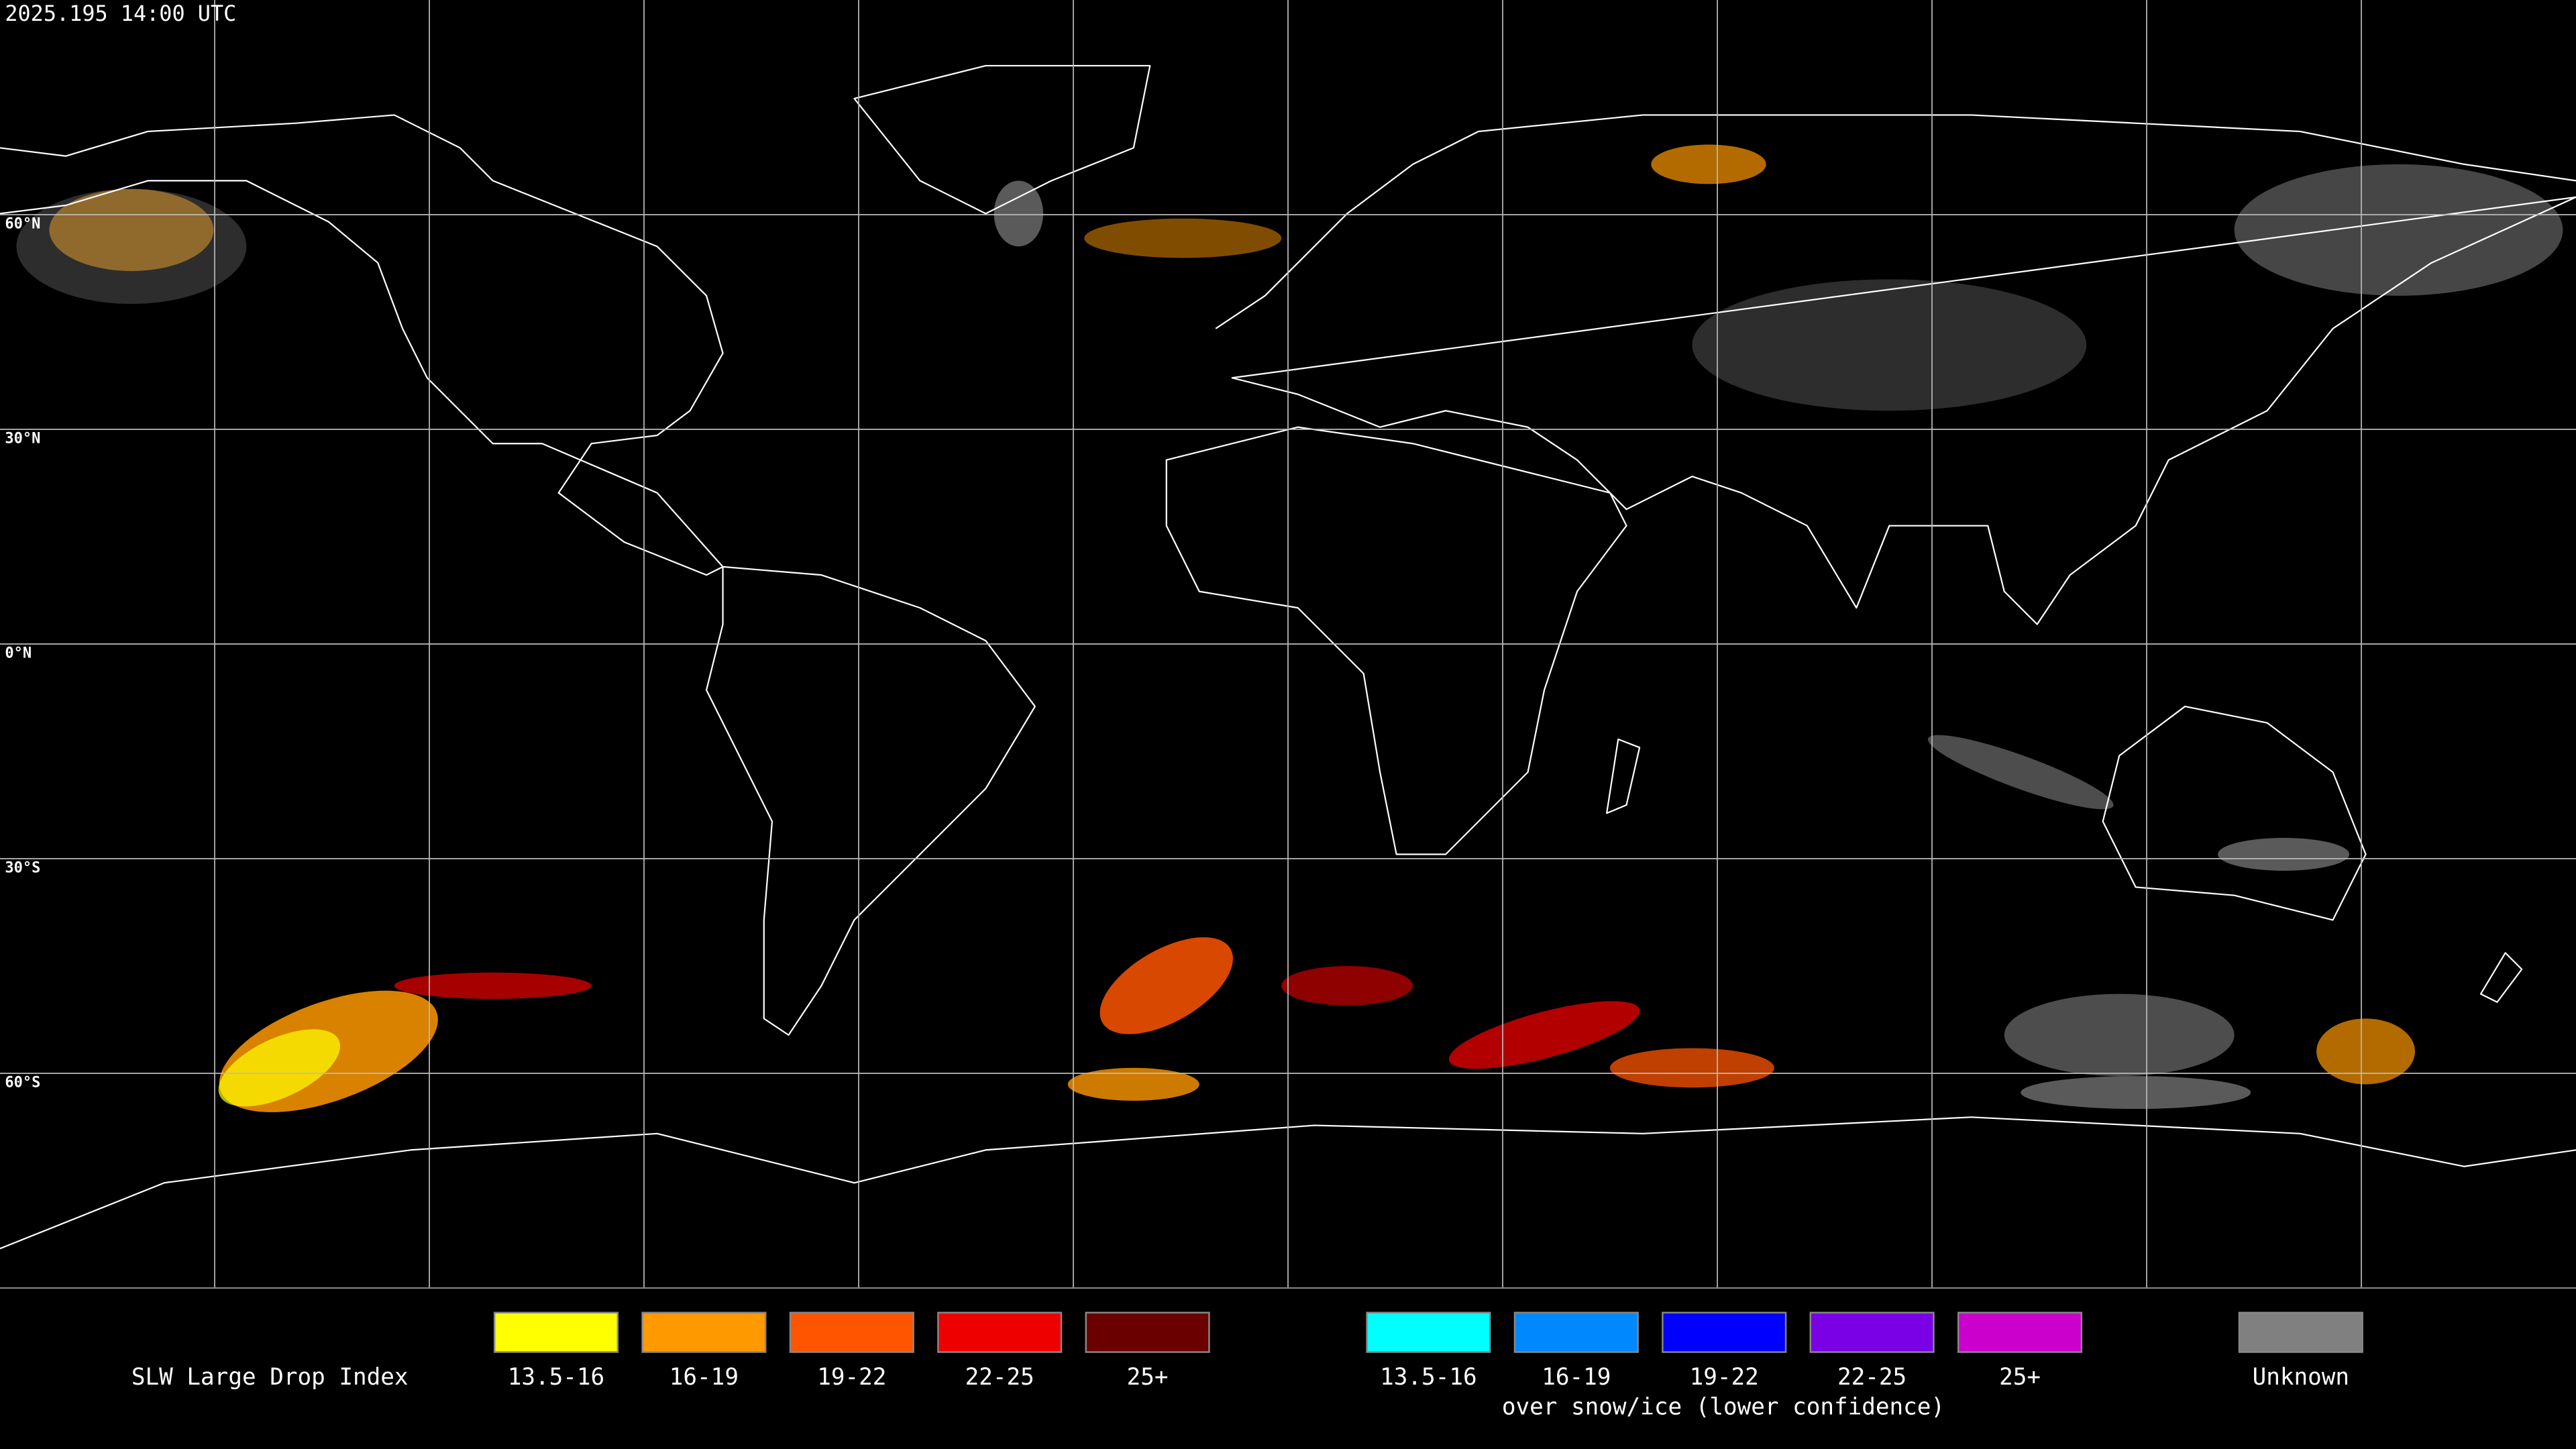 This screenshot has height=1449, width=2576. I want to click on timestamp: 2025.195 14:00 UTC, so click(120, 13).